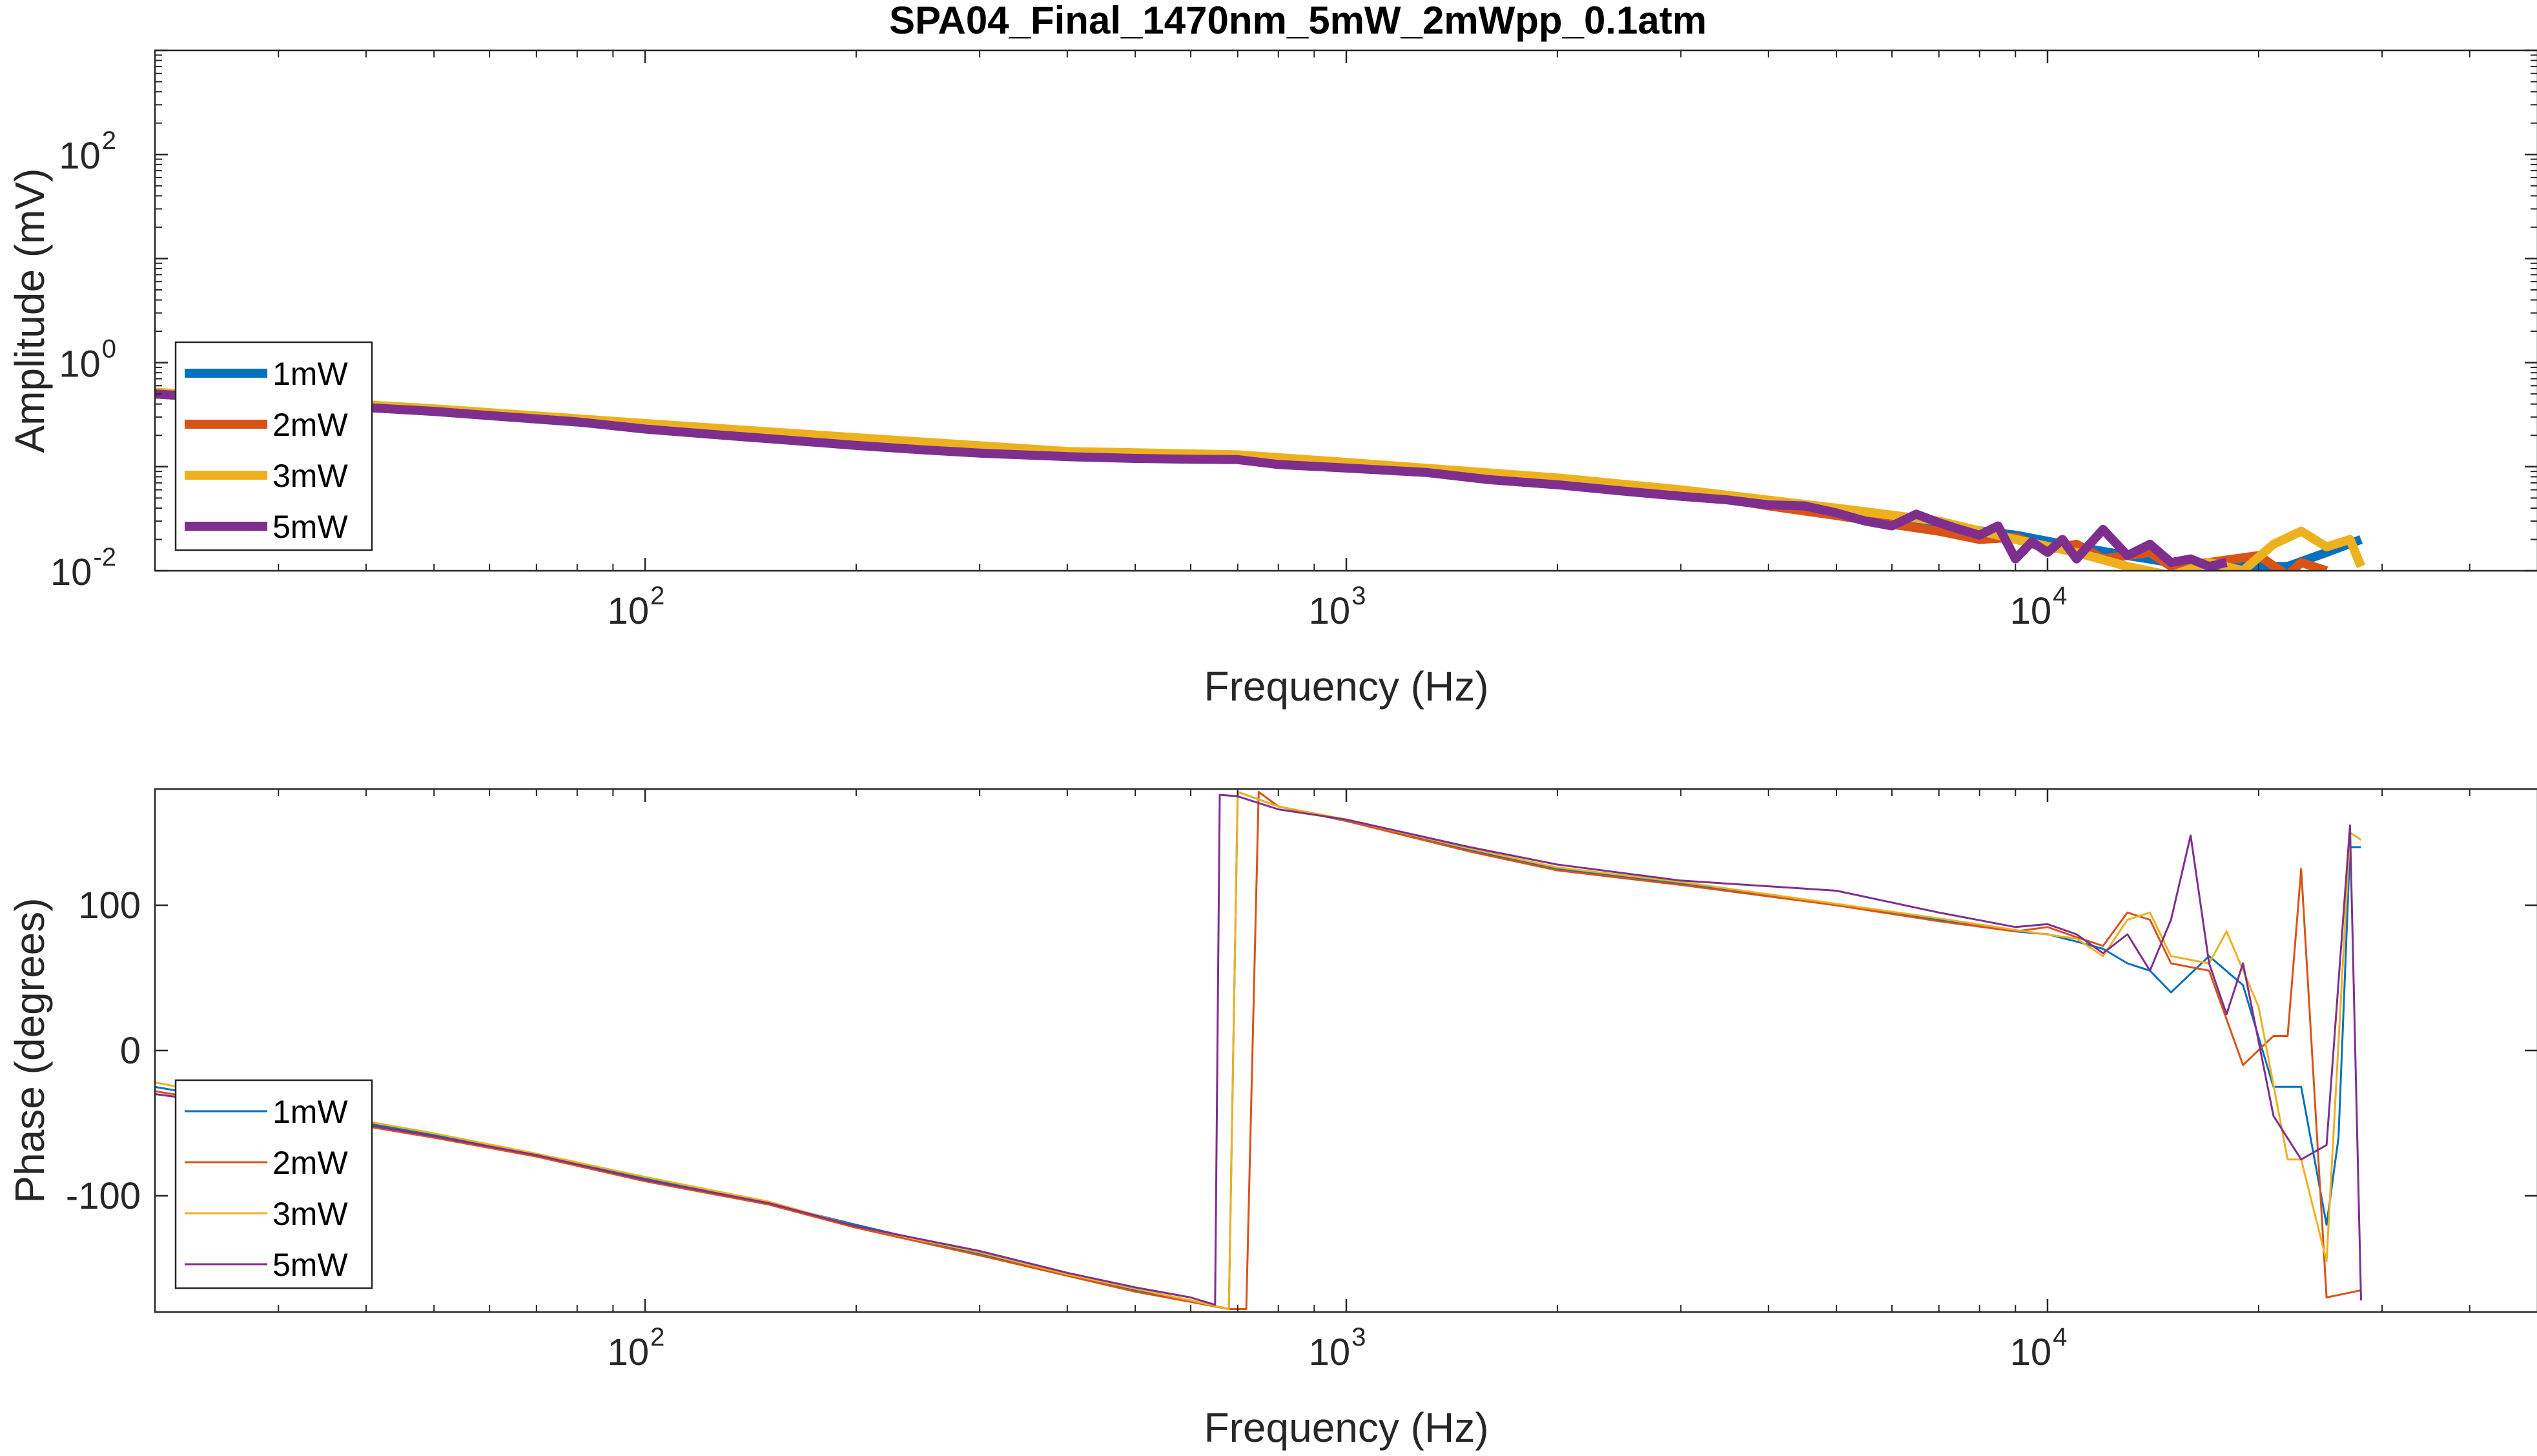  I want to click on amplitude-series-2mW, so click(1241, 480).